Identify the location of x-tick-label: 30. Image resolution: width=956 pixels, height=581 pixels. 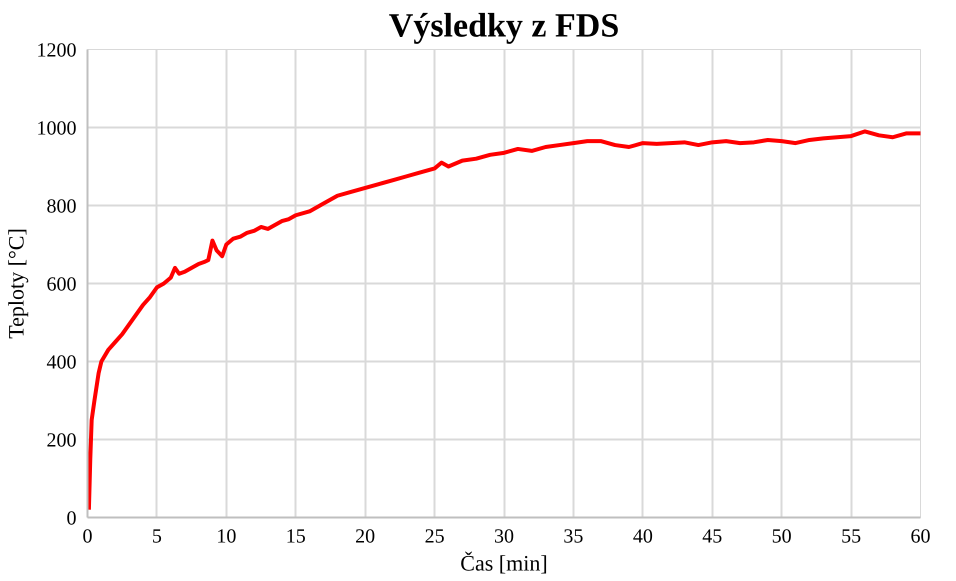
(504, 537).